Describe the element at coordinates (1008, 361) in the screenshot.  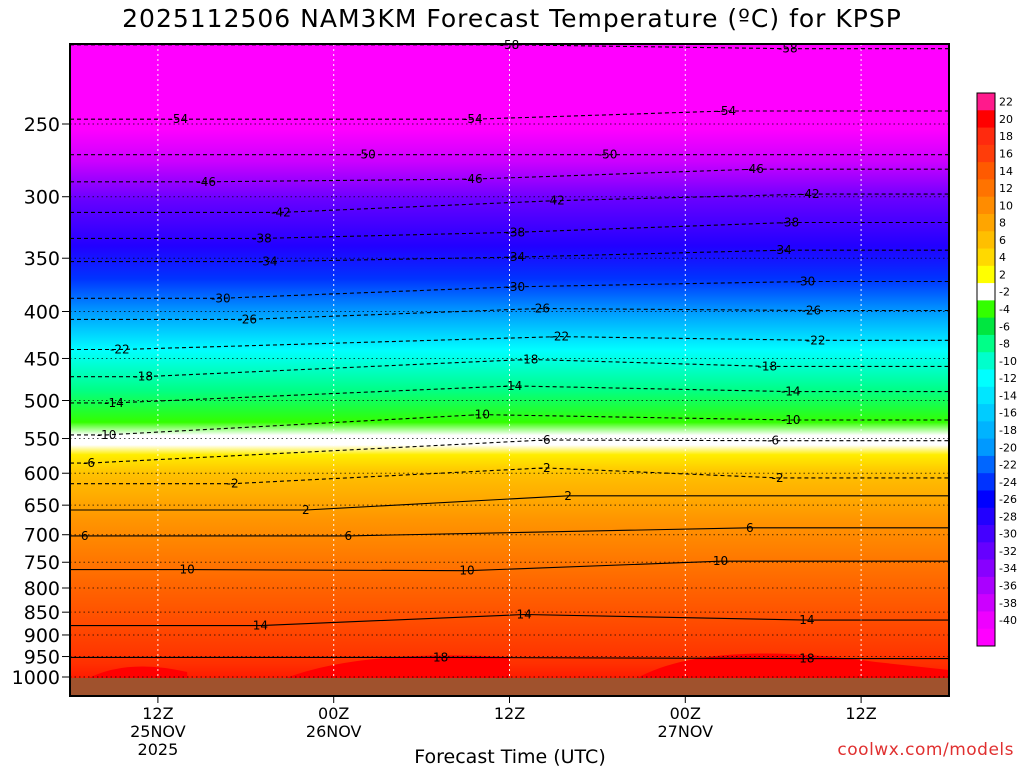
I see `colorbar-label: -10` at that location.